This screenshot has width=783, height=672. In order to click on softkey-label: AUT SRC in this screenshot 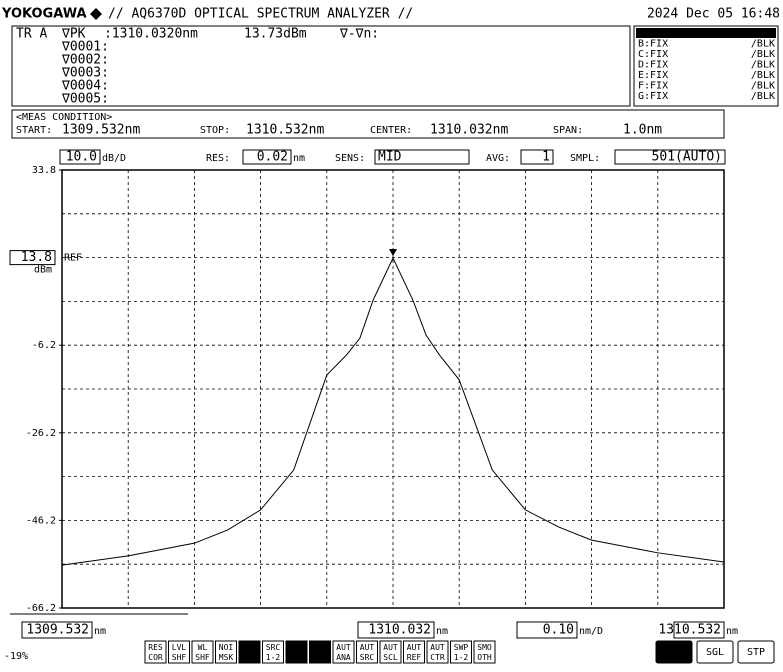, I will do `click(367, 652)`.